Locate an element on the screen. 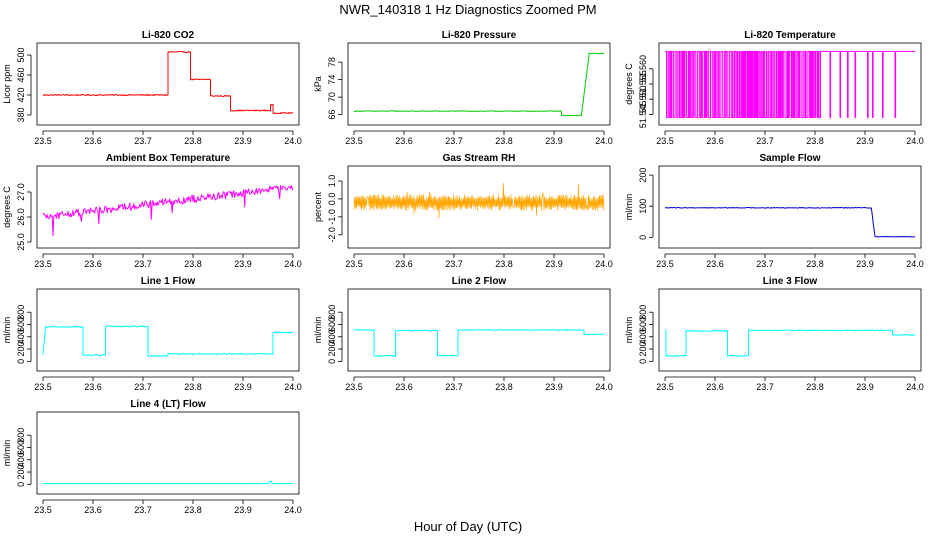 The height and width of the screenshot is (540, 936). y-axis-label: Licor ppm is located at coordinates (7, 84).